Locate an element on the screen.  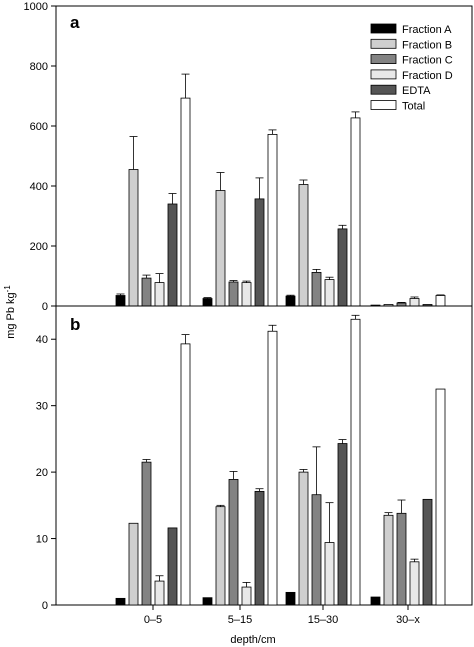
legend-label: Total is located at coordinates (413, 107).